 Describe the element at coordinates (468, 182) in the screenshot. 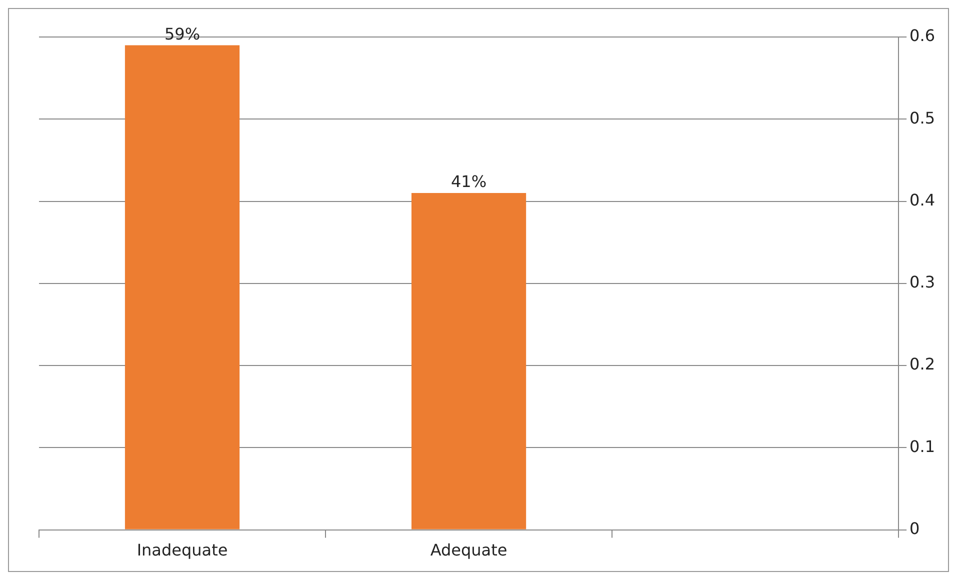

I see `data-label: 41%` at that location.